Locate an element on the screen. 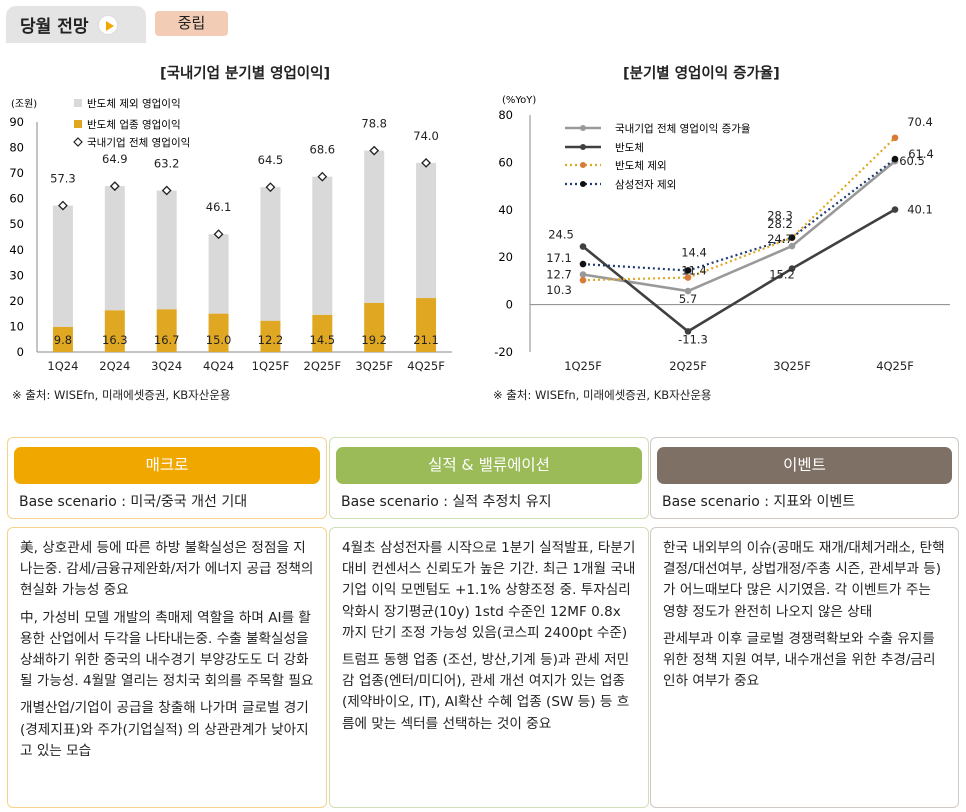 The height and width of the screenshot is (812, 966). legend-label: 반도체 제외 is located at coordinates (641, 166).